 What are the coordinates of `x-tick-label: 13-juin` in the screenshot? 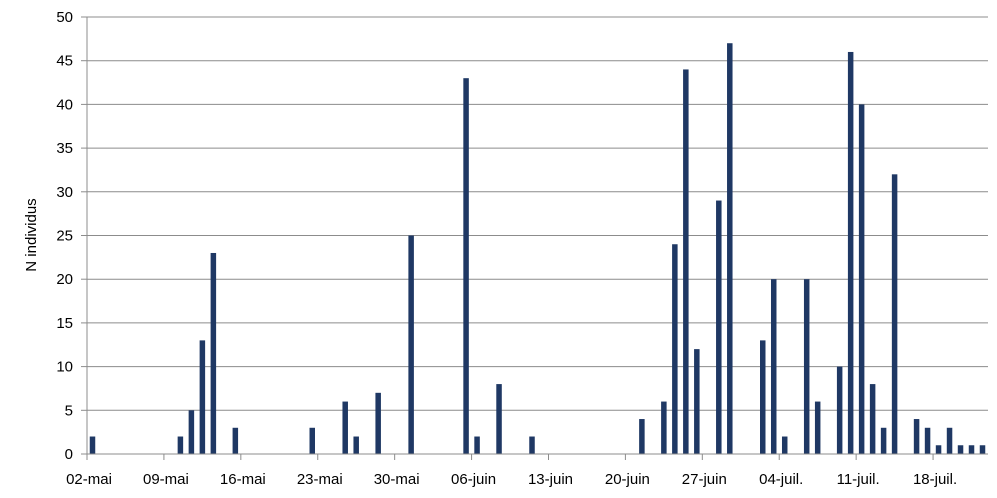 It's located at (550, 479).